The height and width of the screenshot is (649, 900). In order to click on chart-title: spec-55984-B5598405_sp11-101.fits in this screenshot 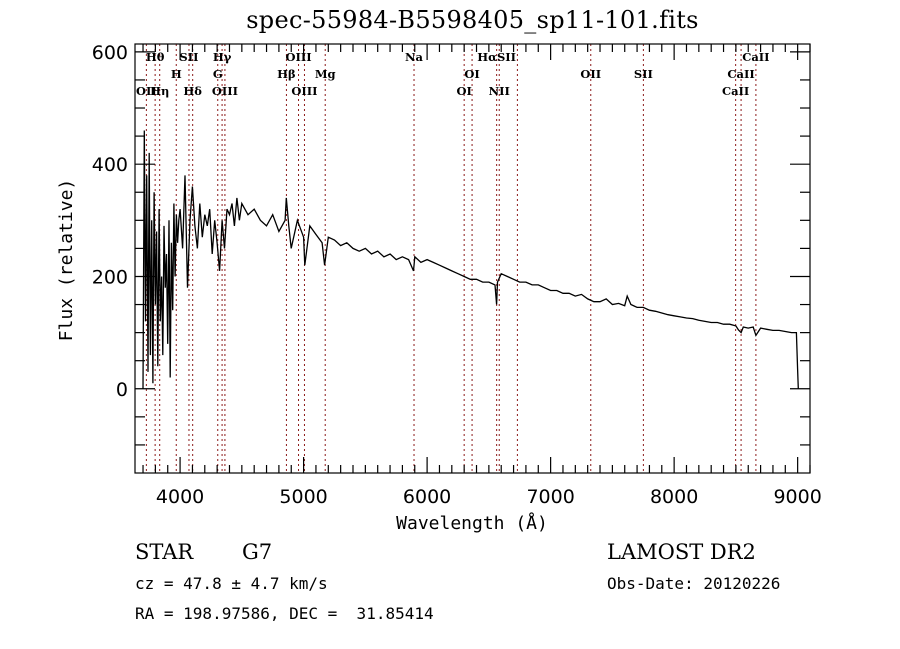, I will do `click(472, 20)`.